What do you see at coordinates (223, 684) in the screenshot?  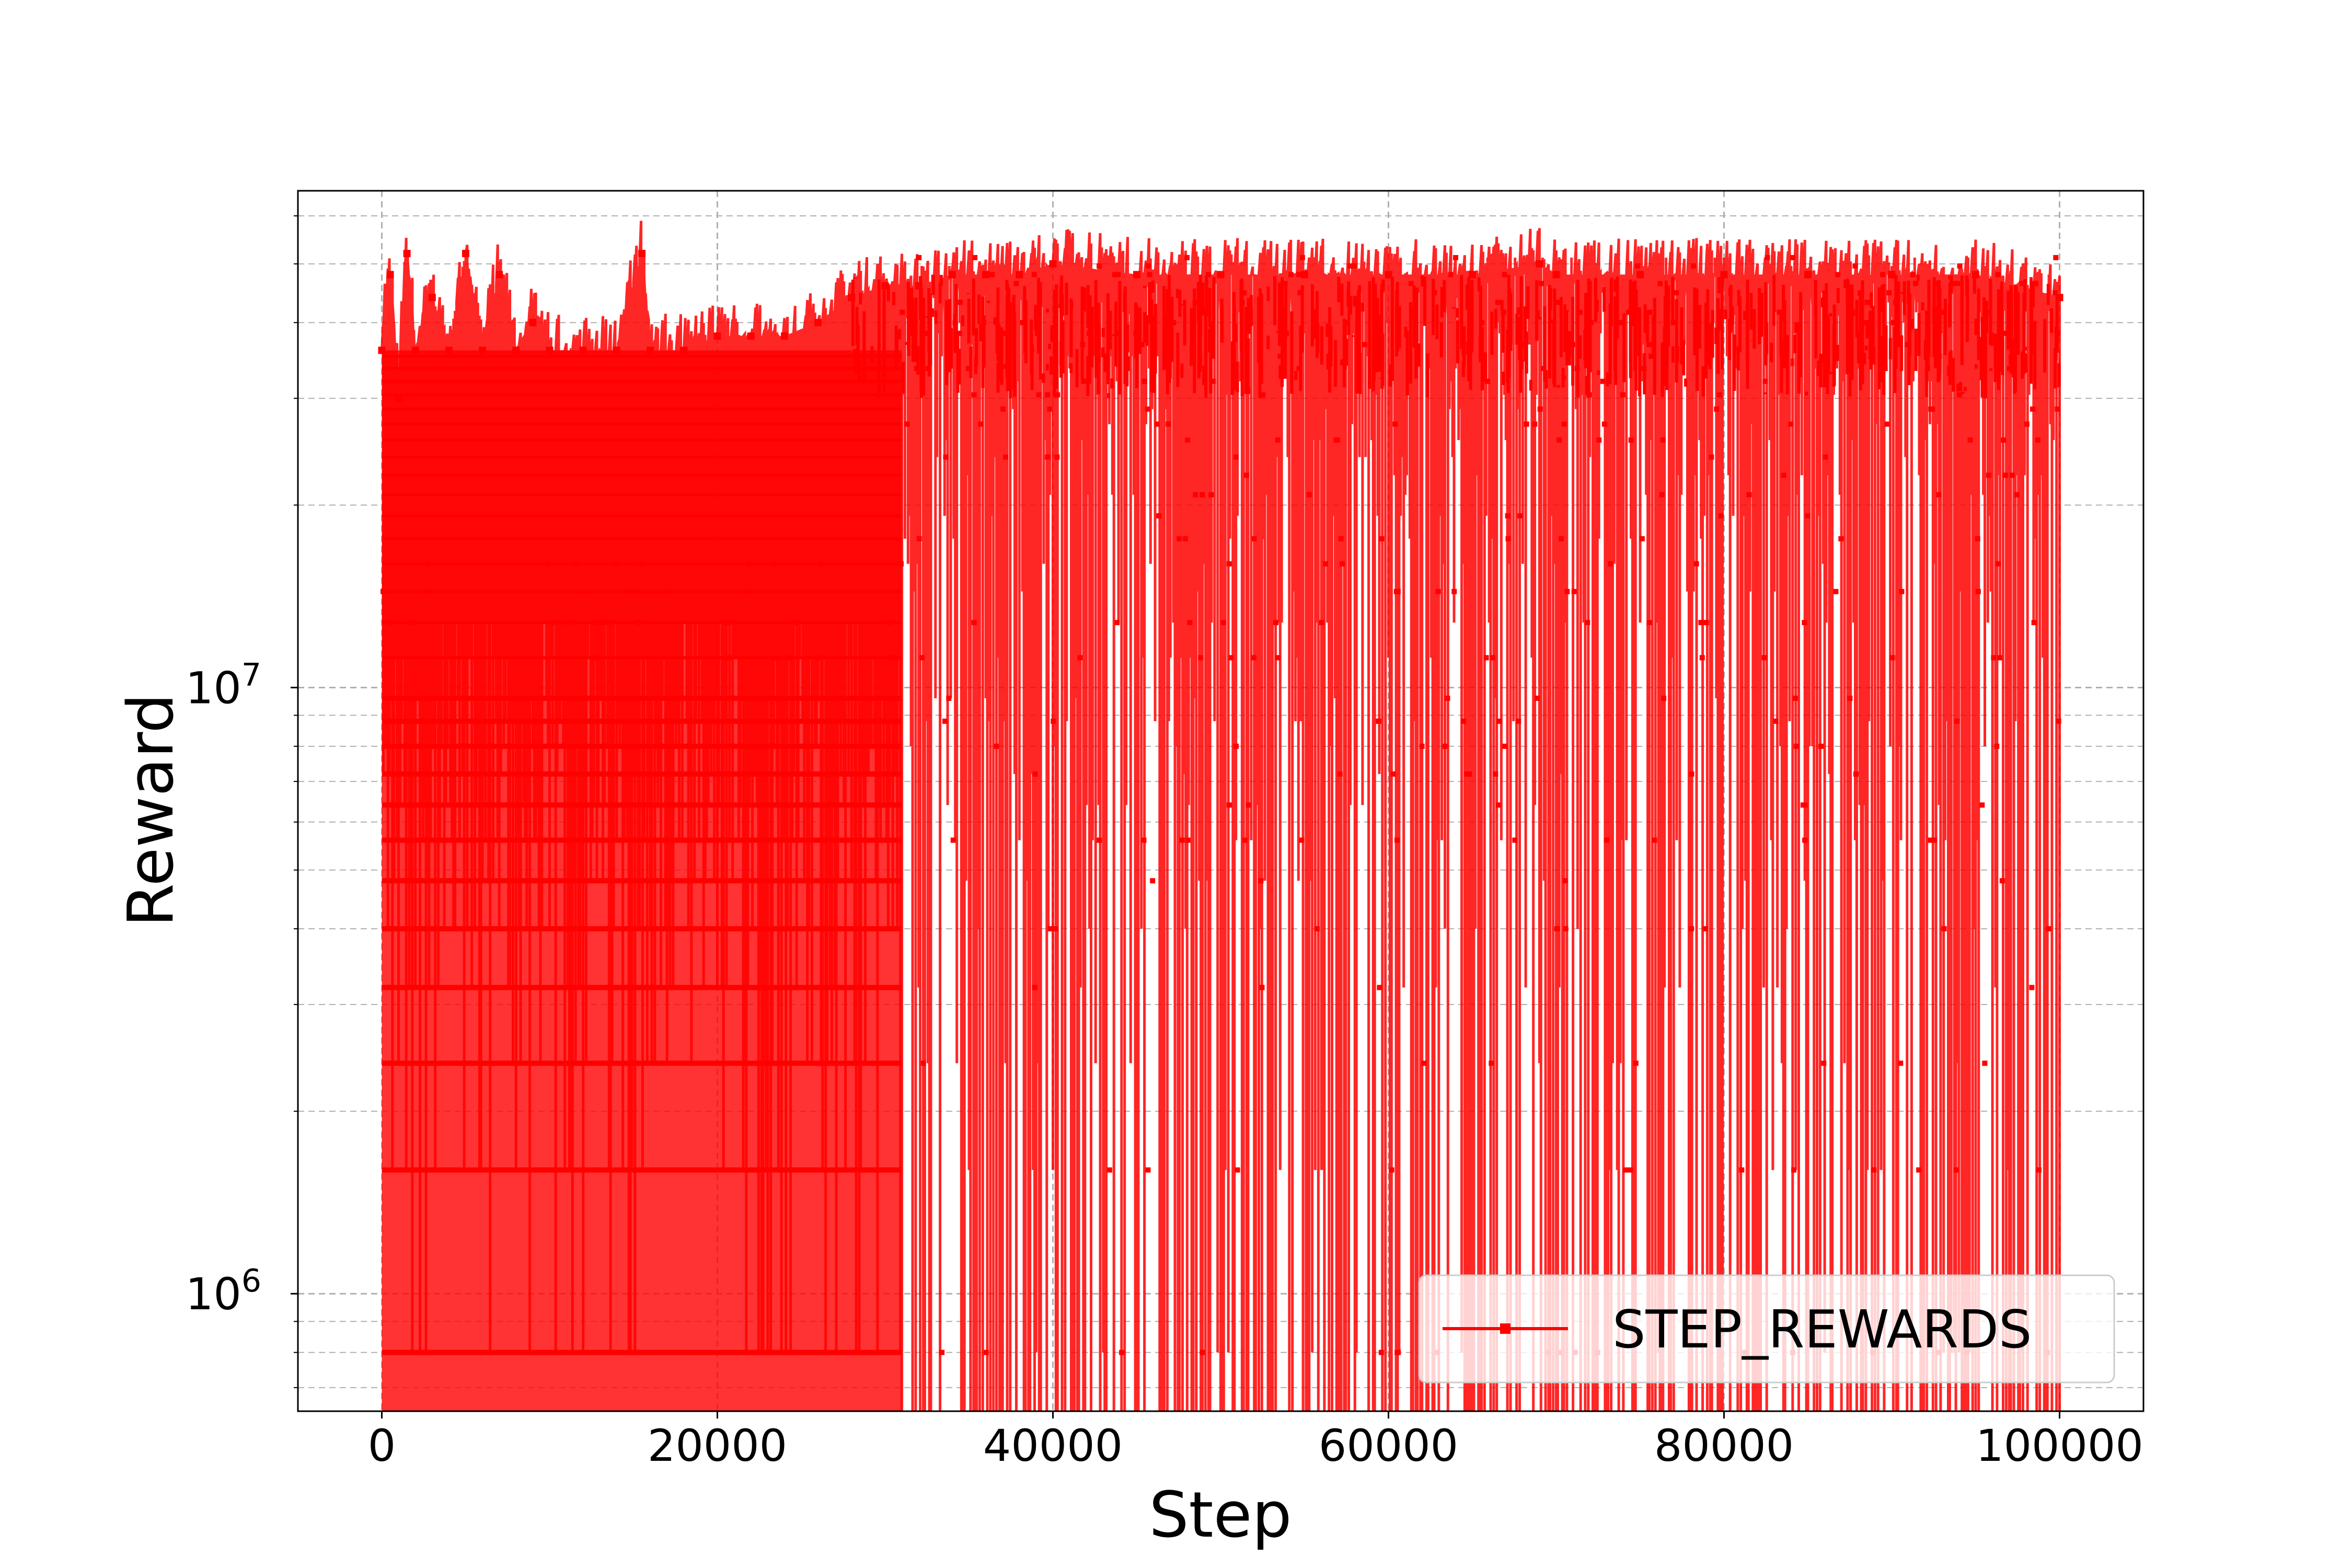 I see `y-tick-label: 107` at bounding box center [223, 684].